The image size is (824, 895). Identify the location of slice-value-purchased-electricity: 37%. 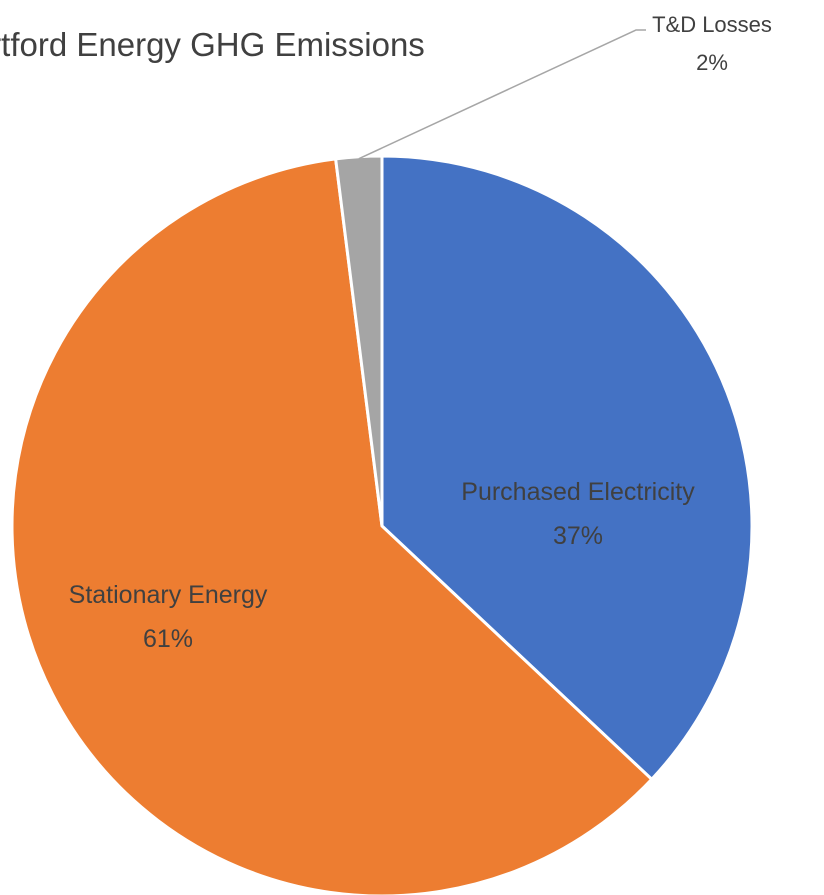
(578, 536).